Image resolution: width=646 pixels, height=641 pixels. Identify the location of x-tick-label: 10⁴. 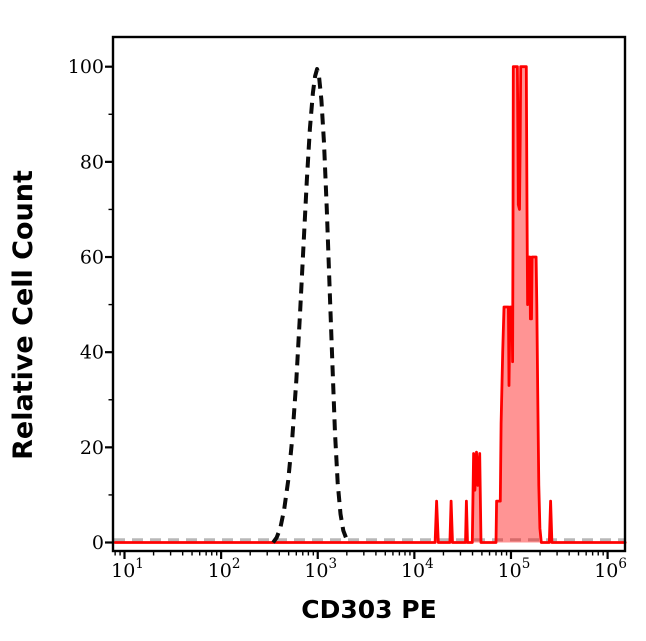
(417, 569).